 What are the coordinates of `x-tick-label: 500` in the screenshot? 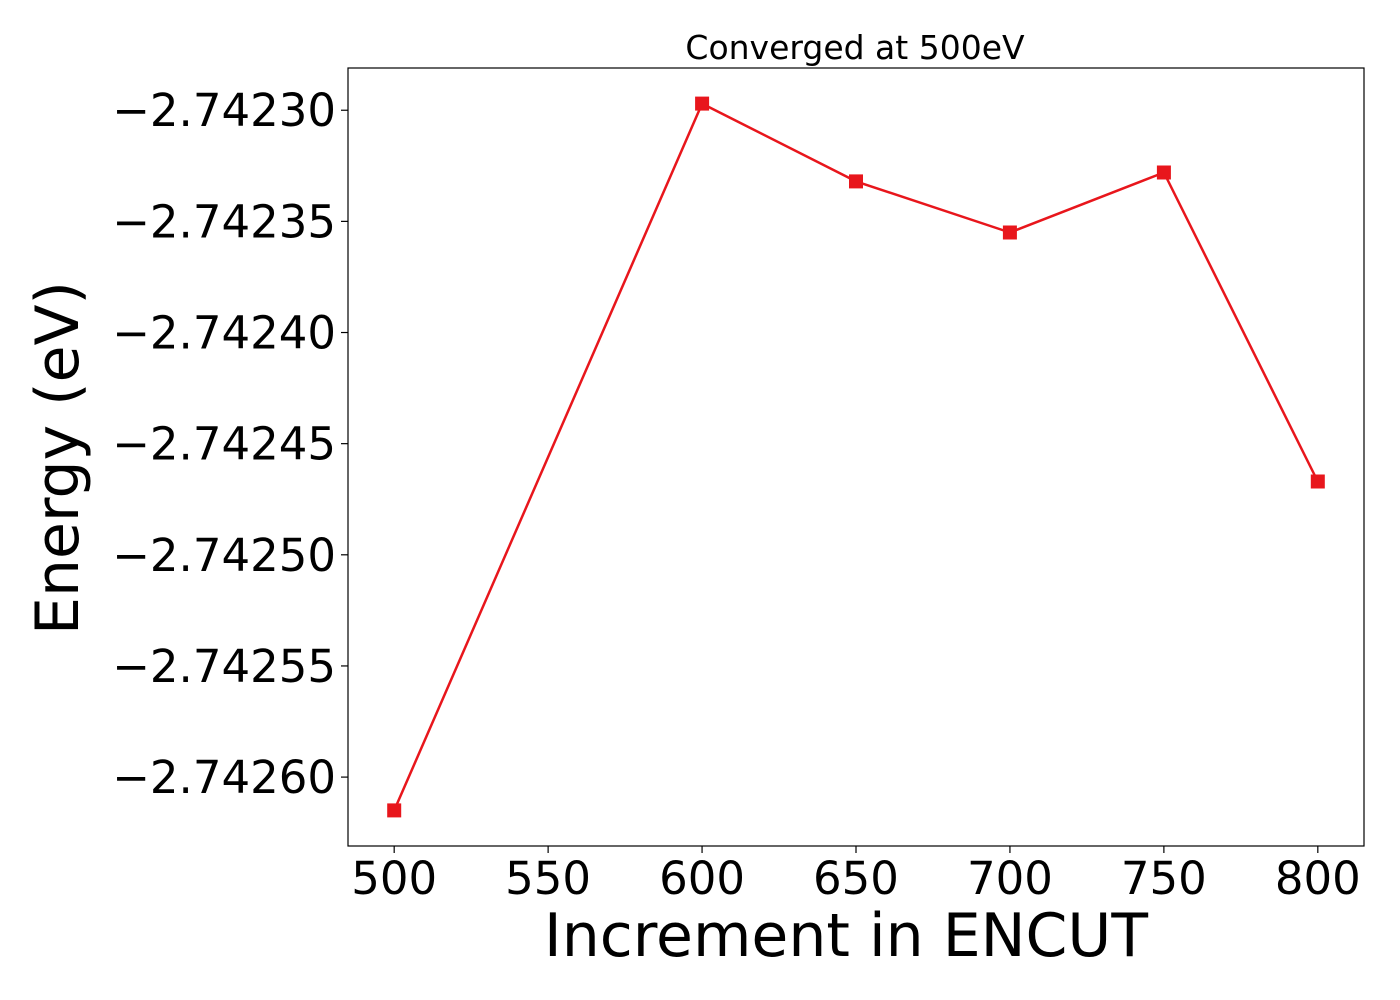 It's located at (394, 878).